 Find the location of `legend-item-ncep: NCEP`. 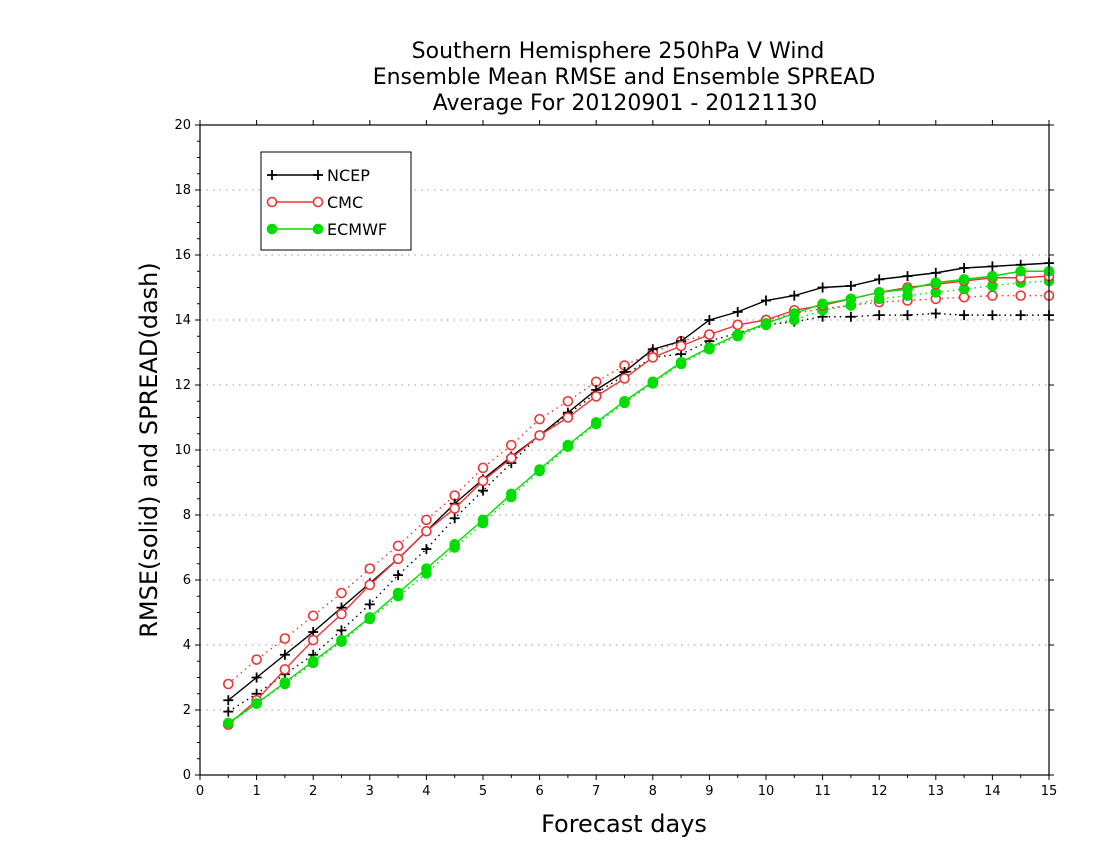

legend-item-ncep: NCEP is located at coordinates (318, 175).